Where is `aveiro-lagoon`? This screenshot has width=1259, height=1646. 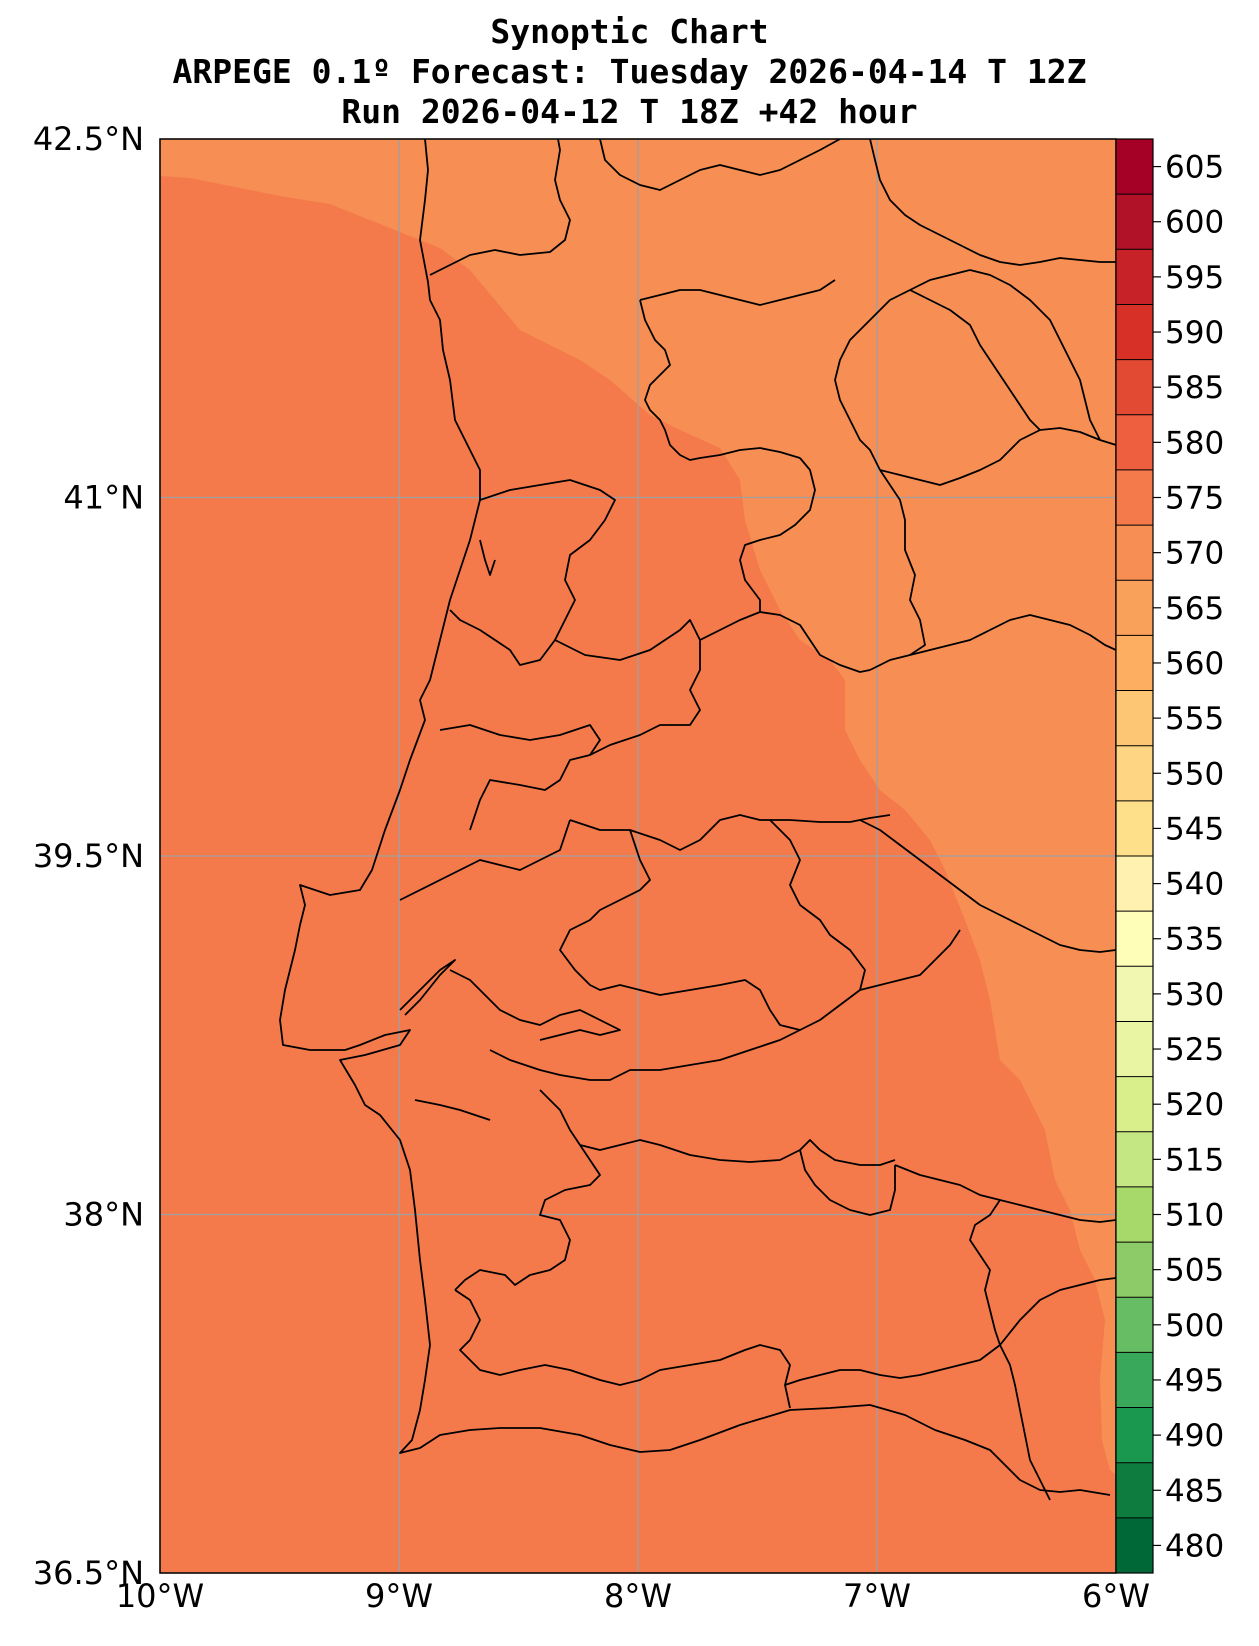 aveiro-lagoon is located at coordinates (487, 557).